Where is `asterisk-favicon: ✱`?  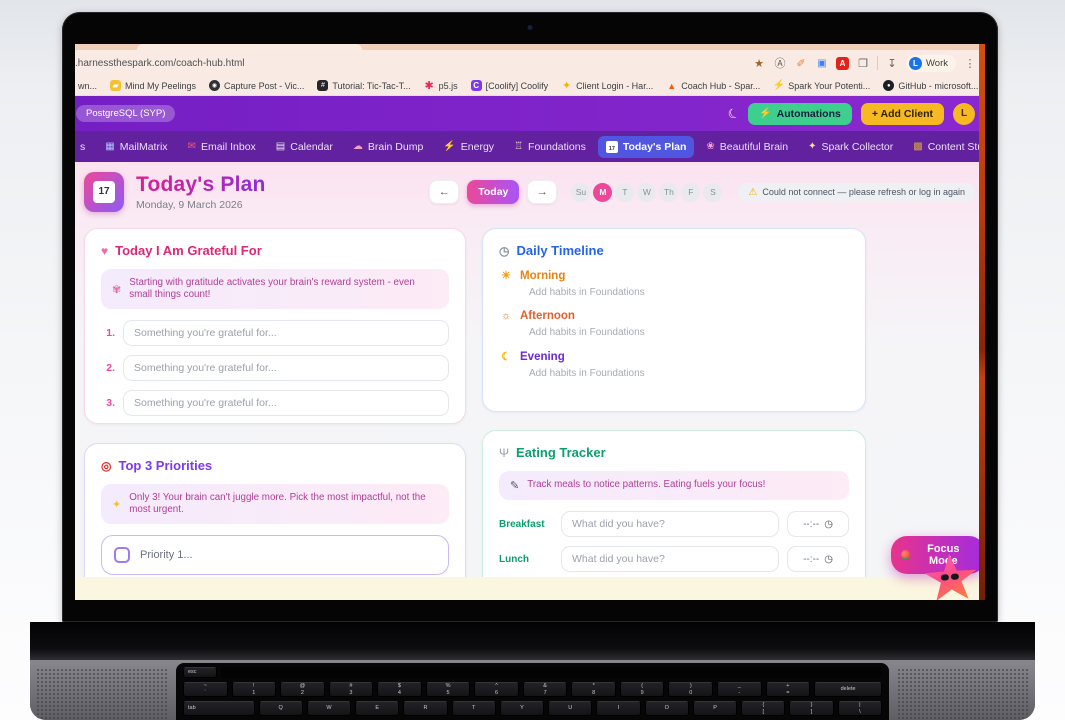 asterisk-favicon: ✱ is located at coordinates (429, 86).